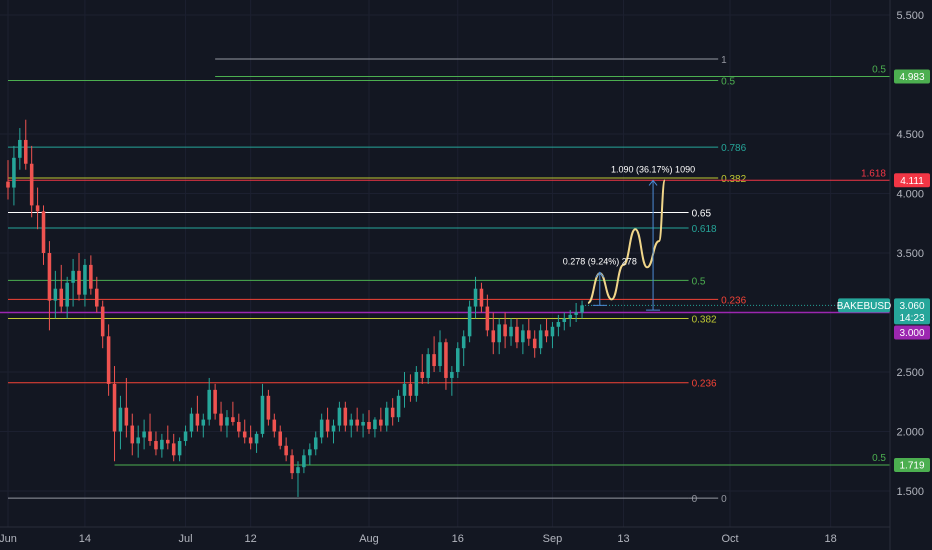 The height and width of the screenshot is (550, 932). What do you see at coordinates (911, 465) in the screenshot?
I see `price-badge-text: 1.719` at bounding box center [911, 465].